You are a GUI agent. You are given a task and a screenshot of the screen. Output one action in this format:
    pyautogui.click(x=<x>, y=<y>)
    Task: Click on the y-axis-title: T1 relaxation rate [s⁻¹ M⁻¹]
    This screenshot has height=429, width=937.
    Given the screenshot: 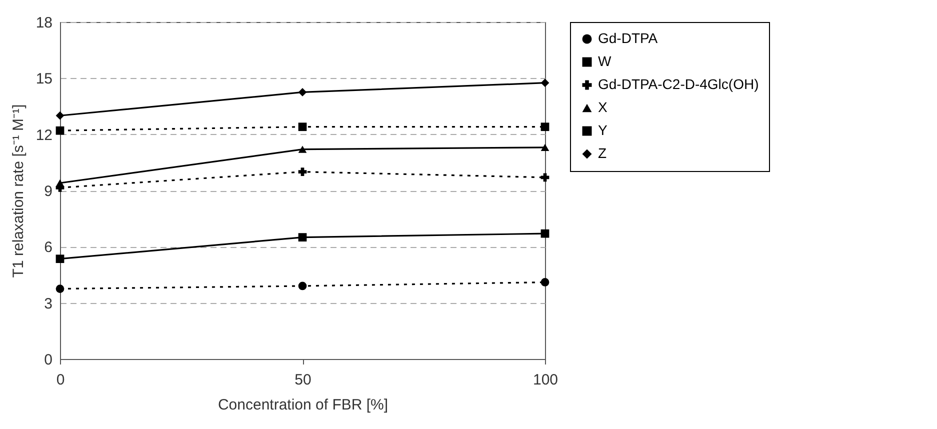 What is the action you would take?
    pyautogui.click(x=18, y=191)
    